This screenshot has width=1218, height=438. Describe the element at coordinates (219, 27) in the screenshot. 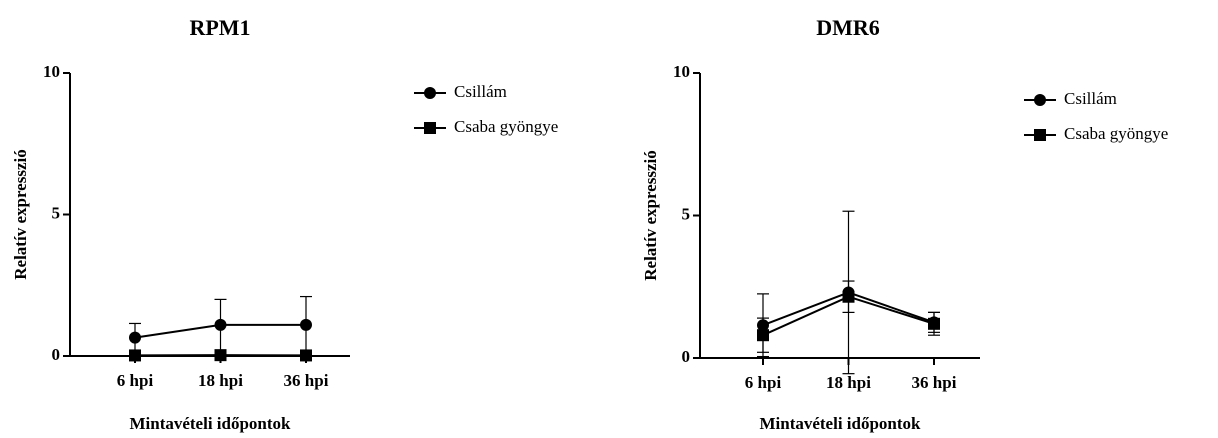

I see `chart-title: RPM1` at that location.